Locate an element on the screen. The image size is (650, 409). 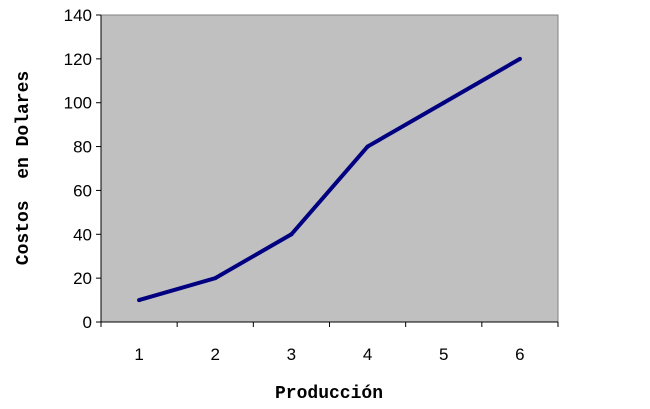
y-tick-label: 40 is located at coordinates (82, 234).